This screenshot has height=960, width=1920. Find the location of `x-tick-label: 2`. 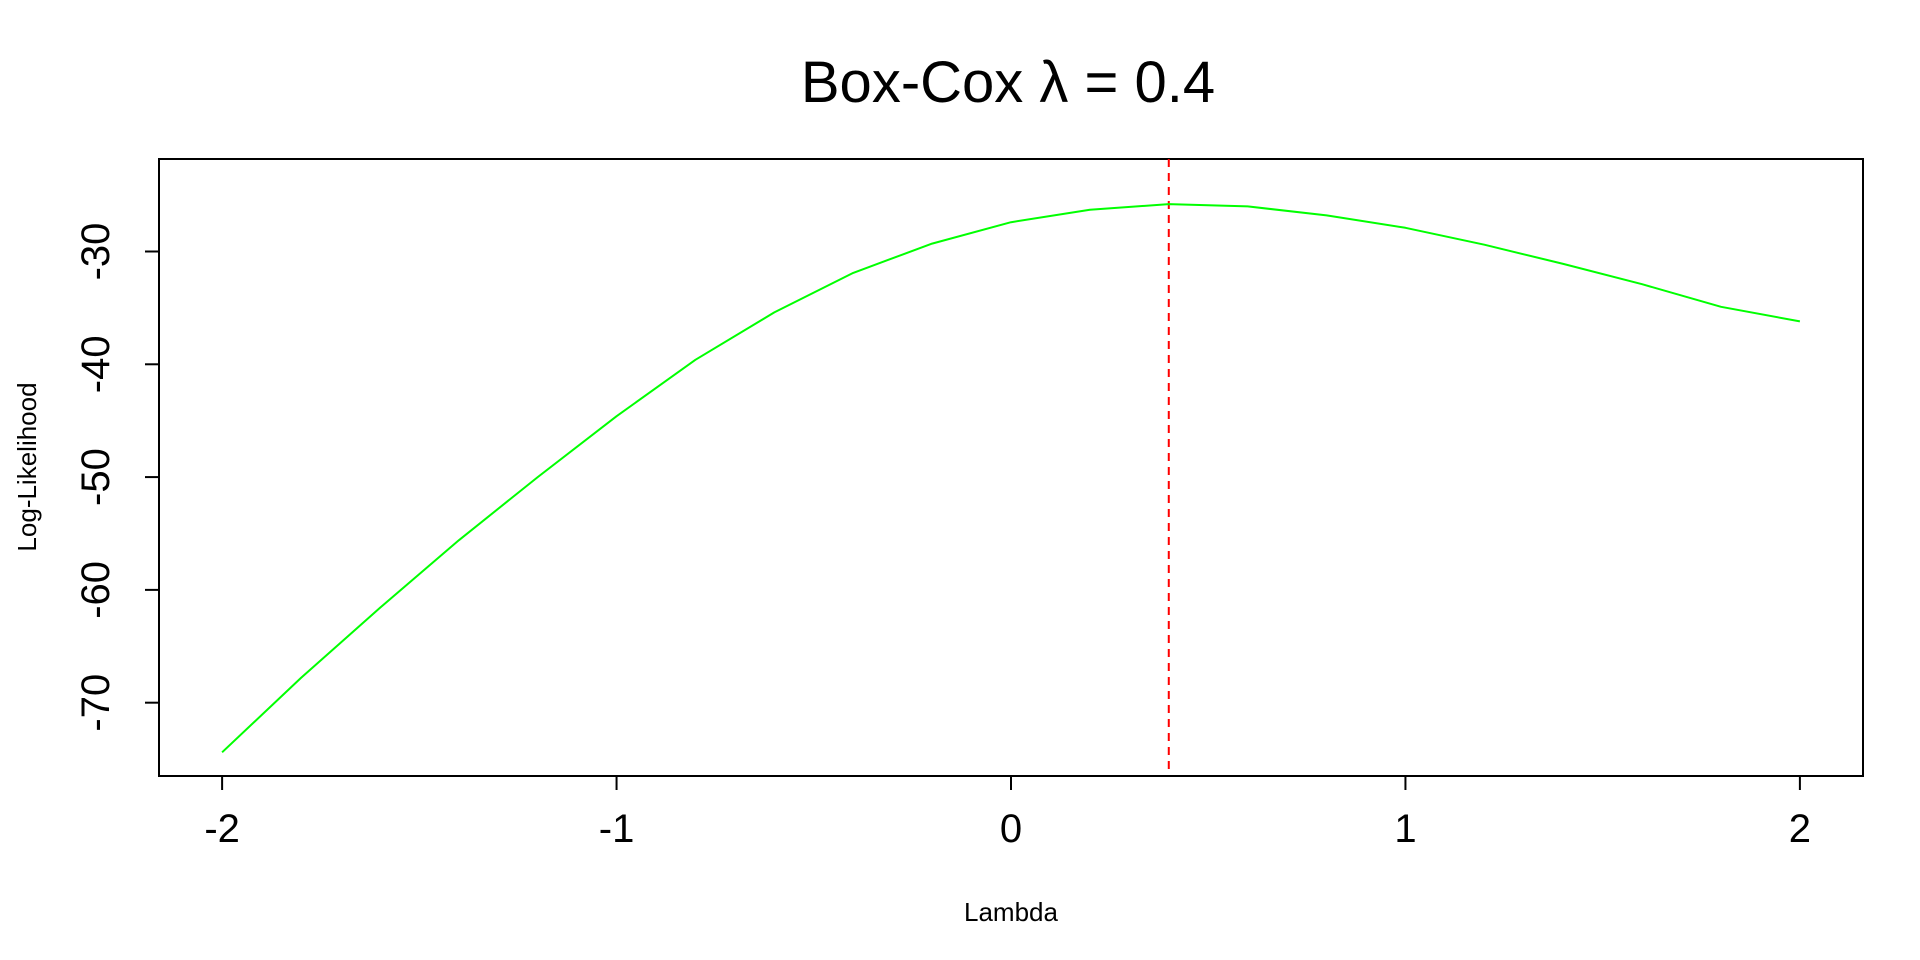

x-tick-label: 2 is located at coordinates (1800, 829).